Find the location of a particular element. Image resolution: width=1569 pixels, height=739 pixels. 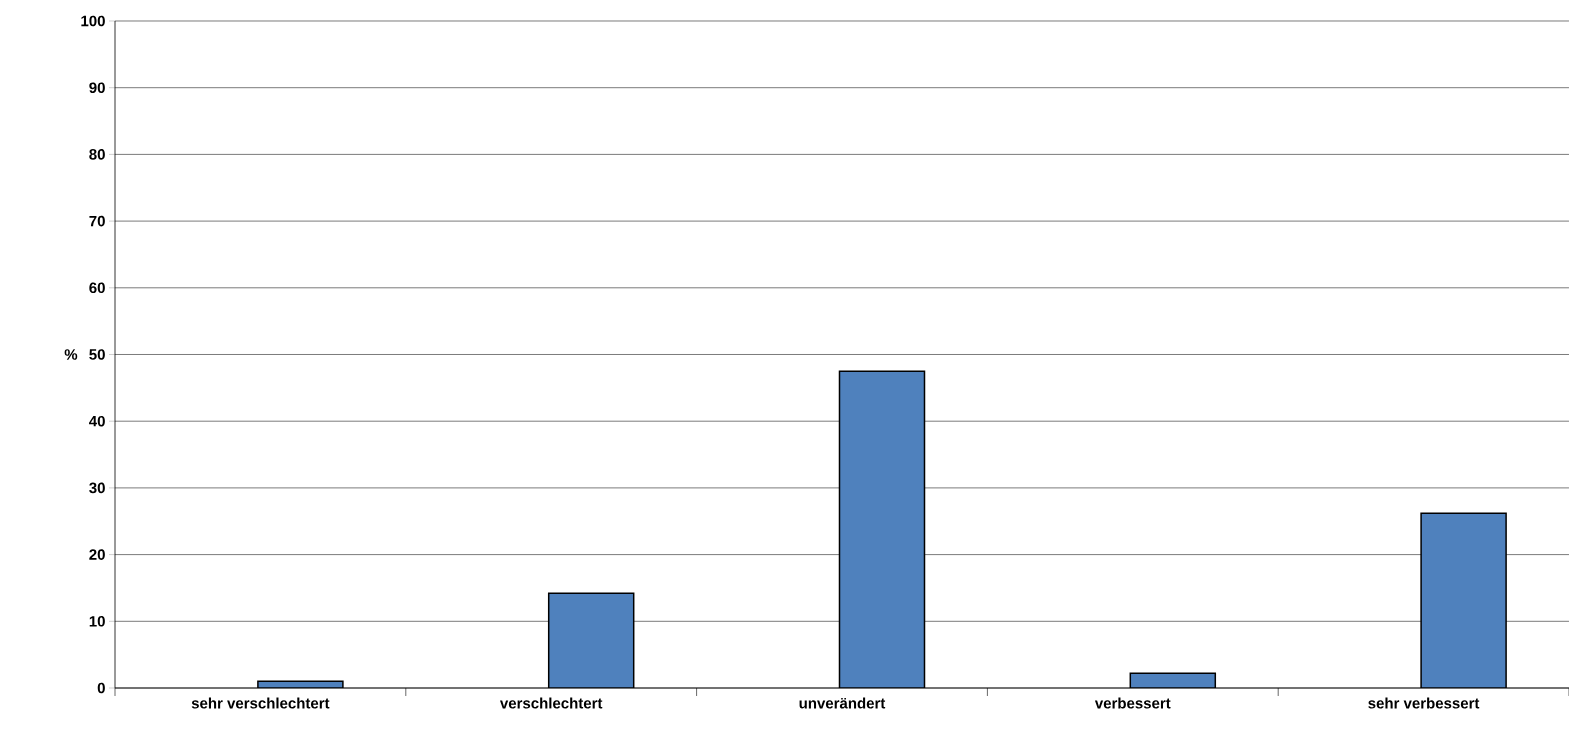

x-tick-label: verschlechtert is located at coordinates (551, 703).